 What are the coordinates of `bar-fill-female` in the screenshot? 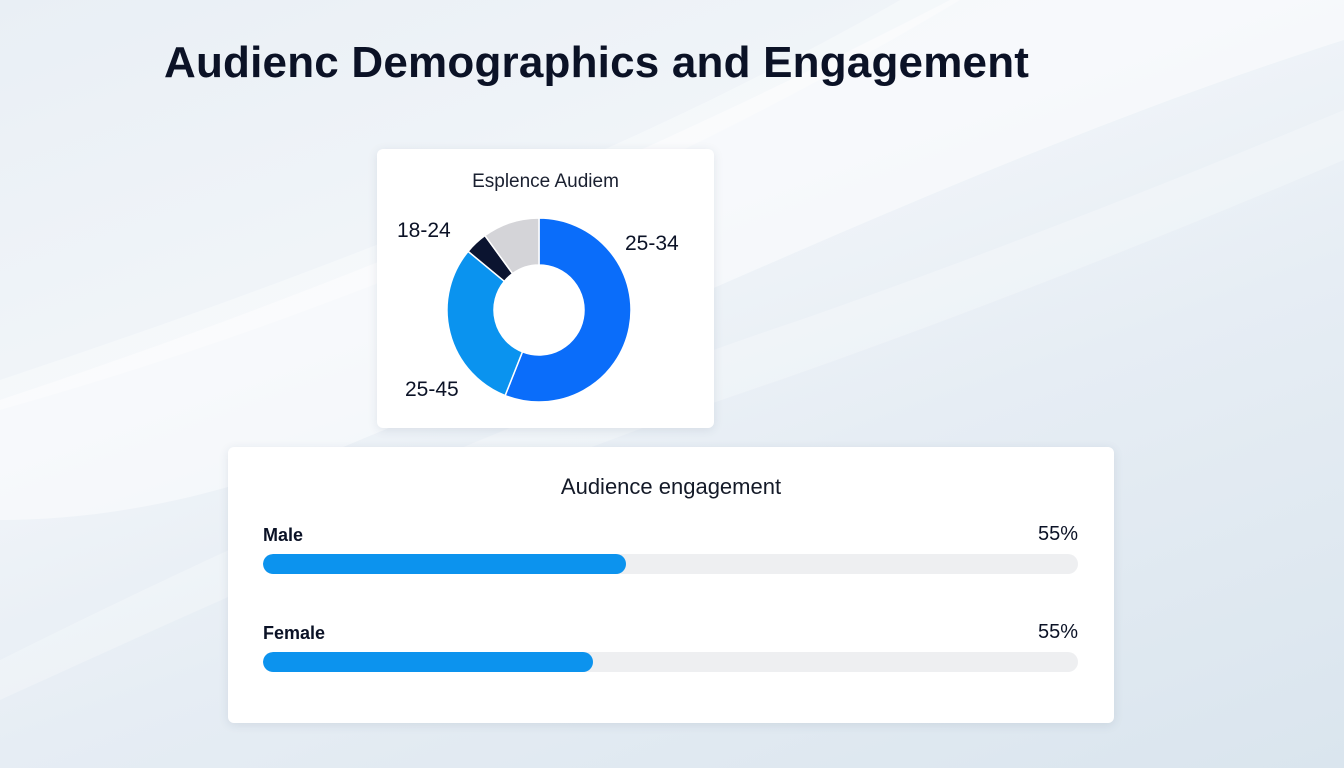 It's located at (428, 662).